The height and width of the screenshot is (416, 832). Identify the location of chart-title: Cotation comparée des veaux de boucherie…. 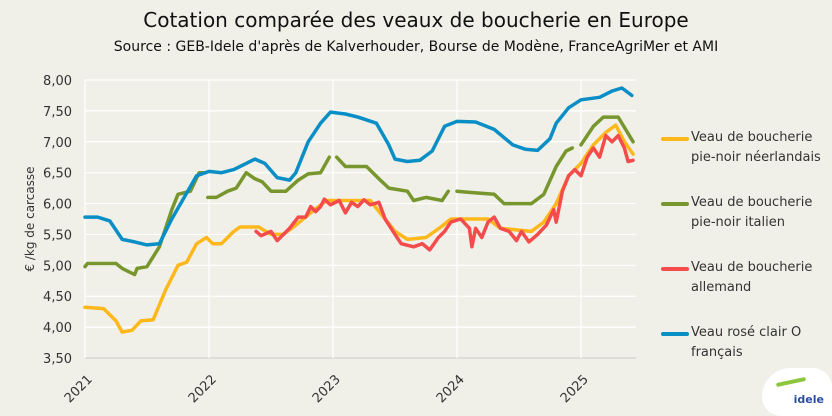
(416, 20).